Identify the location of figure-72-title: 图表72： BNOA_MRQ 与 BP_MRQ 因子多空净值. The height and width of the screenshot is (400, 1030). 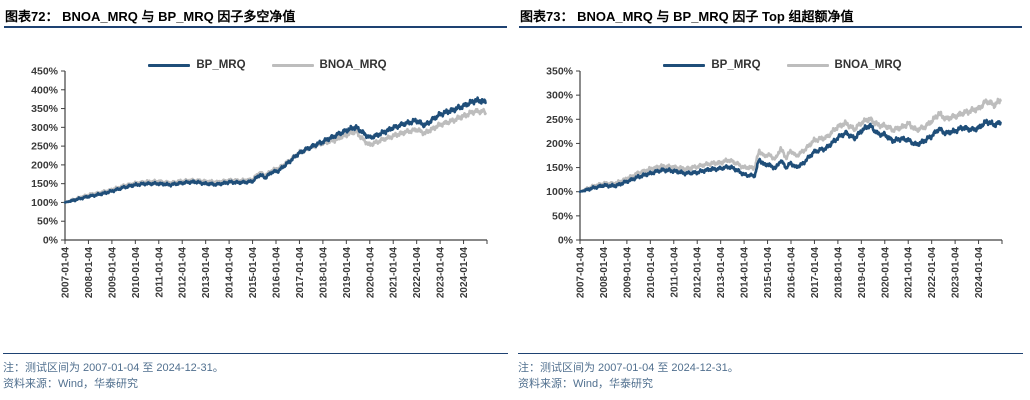
(150, 16).